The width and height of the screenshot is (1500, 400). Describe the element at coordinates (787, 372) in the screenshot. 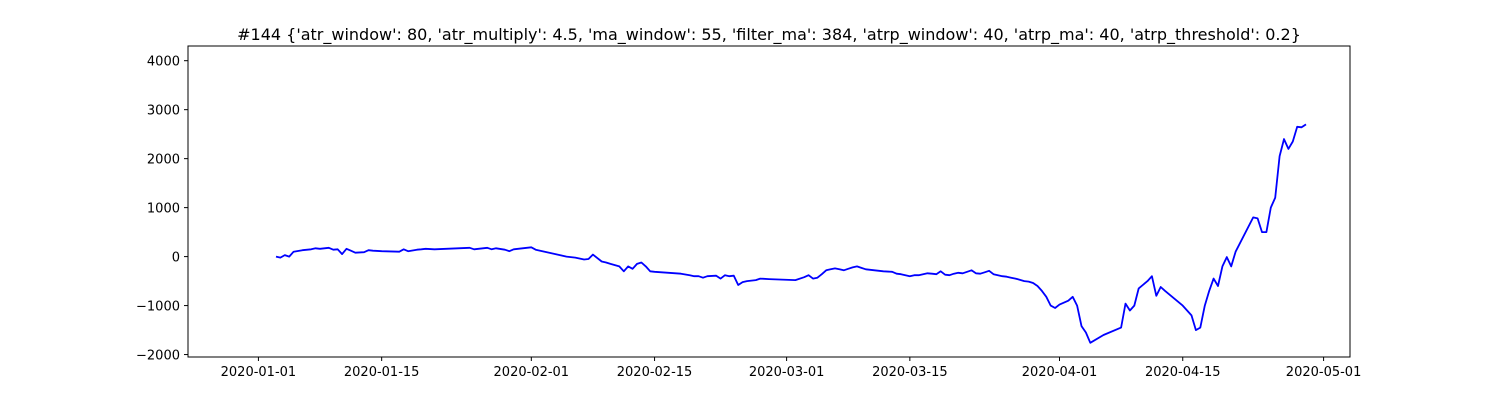

I see `x-tick-label: 2020-03-01` at that location.